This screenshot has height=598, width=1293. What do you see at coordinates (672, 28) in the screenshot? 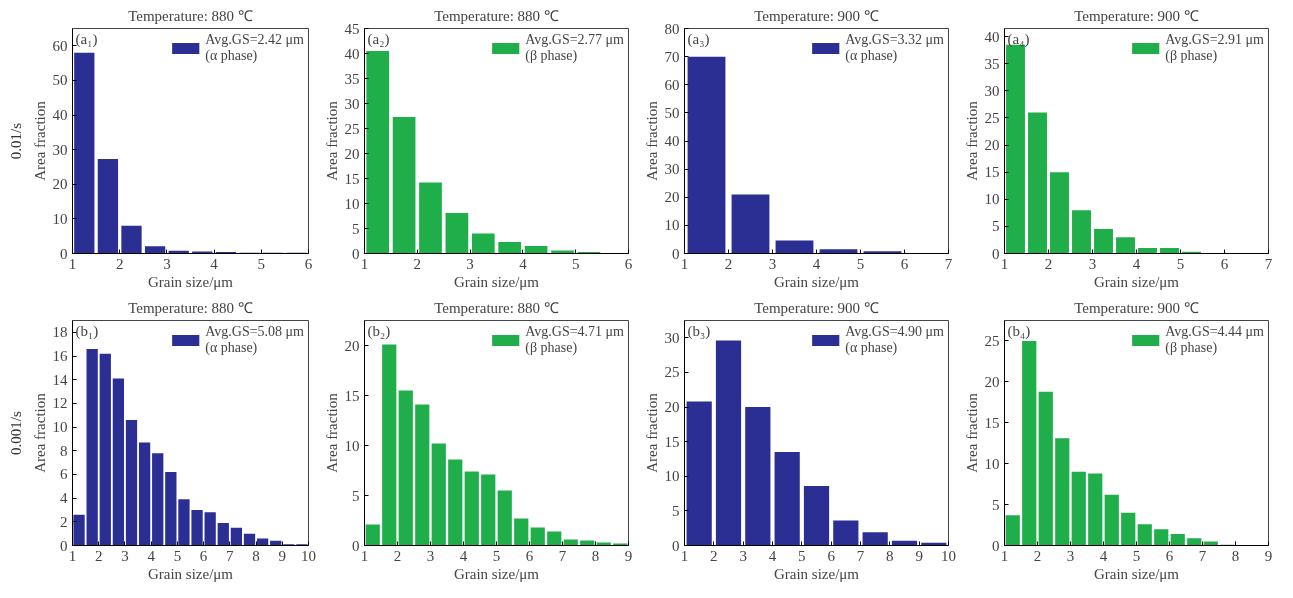
I see `y-tick-label: 80` at bounding box center [672, 28].